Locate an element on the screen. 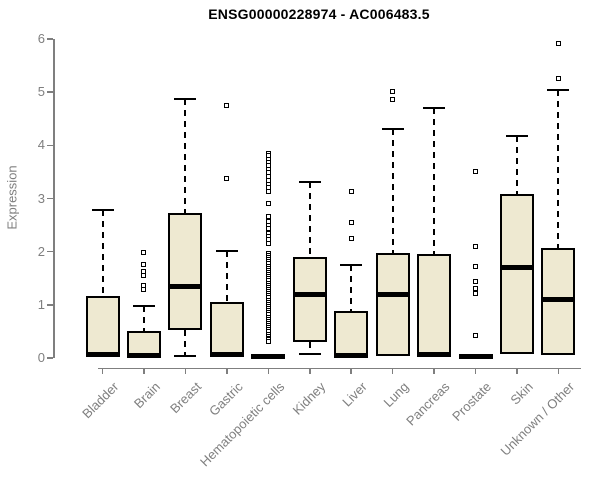 Image resolution: width=600 pixels, height=500 pixels. y-tick-label: 4 is located at coordinates (41, 145).